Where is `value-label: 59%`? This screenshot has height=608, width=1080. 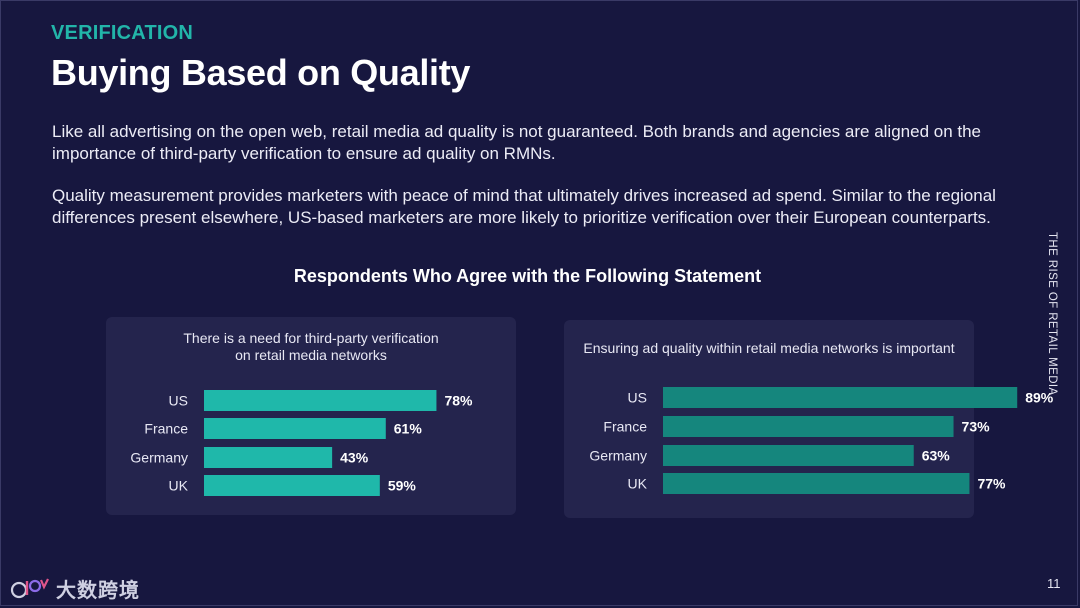 value-label: 59% is located at coordinates (402, 486).